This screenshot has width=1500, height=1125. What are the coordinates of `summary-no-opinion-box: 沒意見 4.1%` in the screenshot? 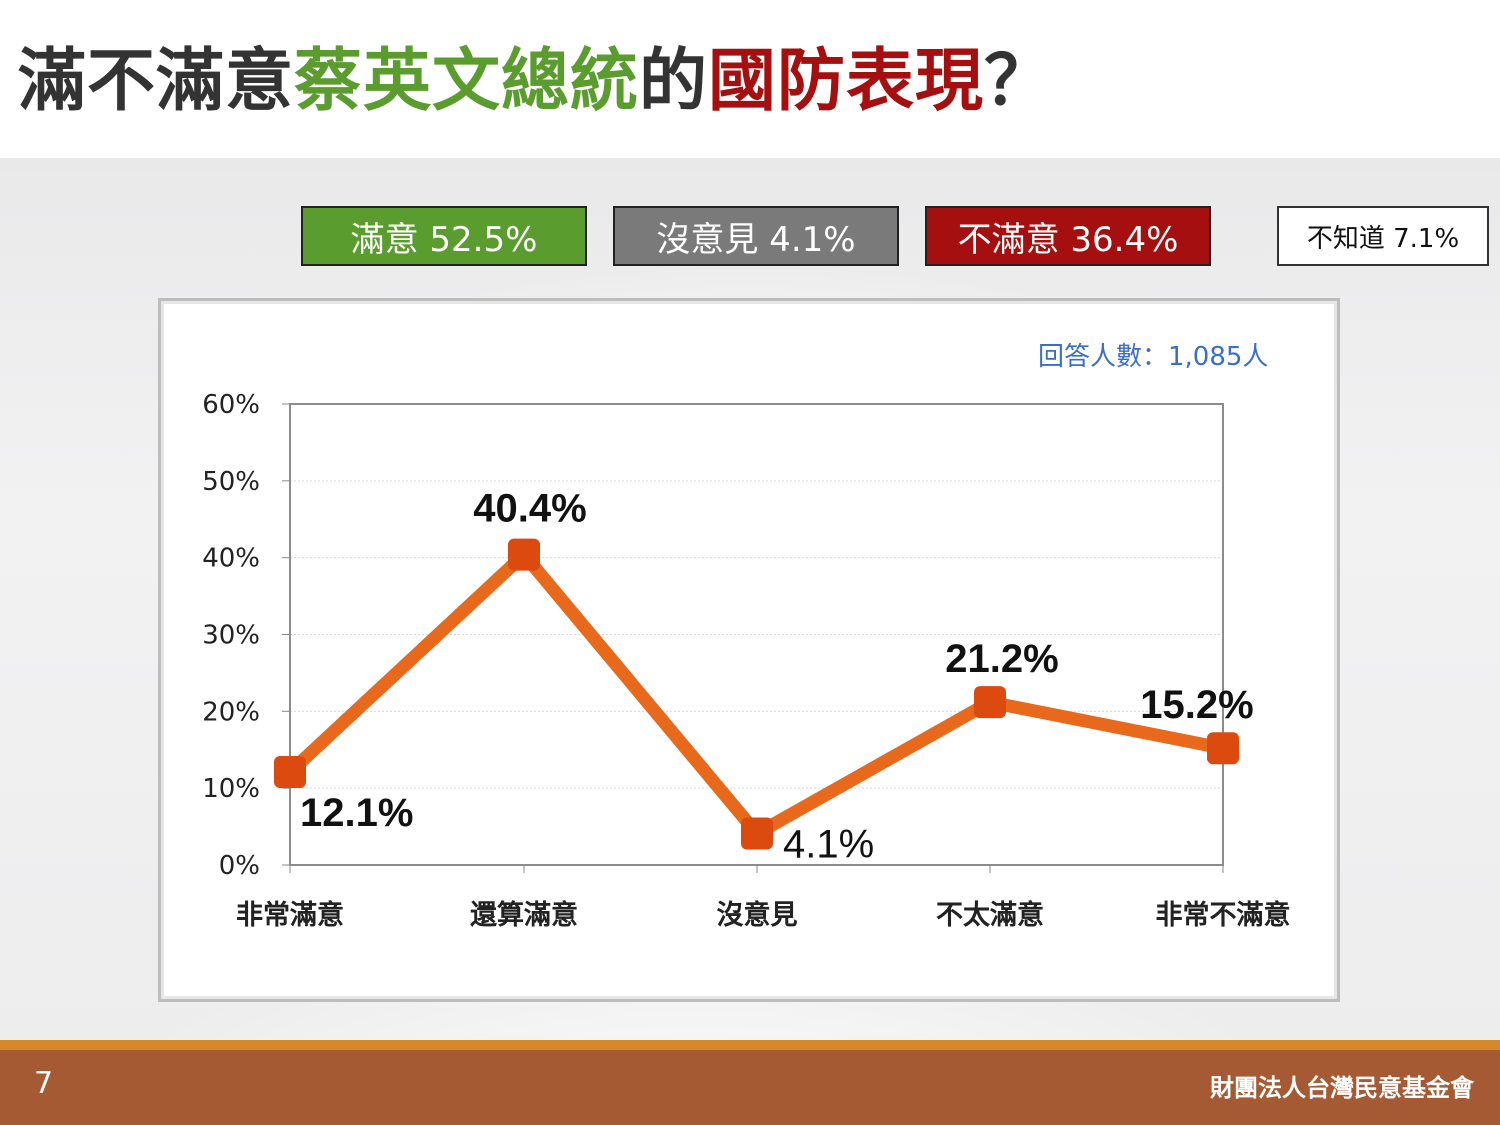 It's located at (756, 236).